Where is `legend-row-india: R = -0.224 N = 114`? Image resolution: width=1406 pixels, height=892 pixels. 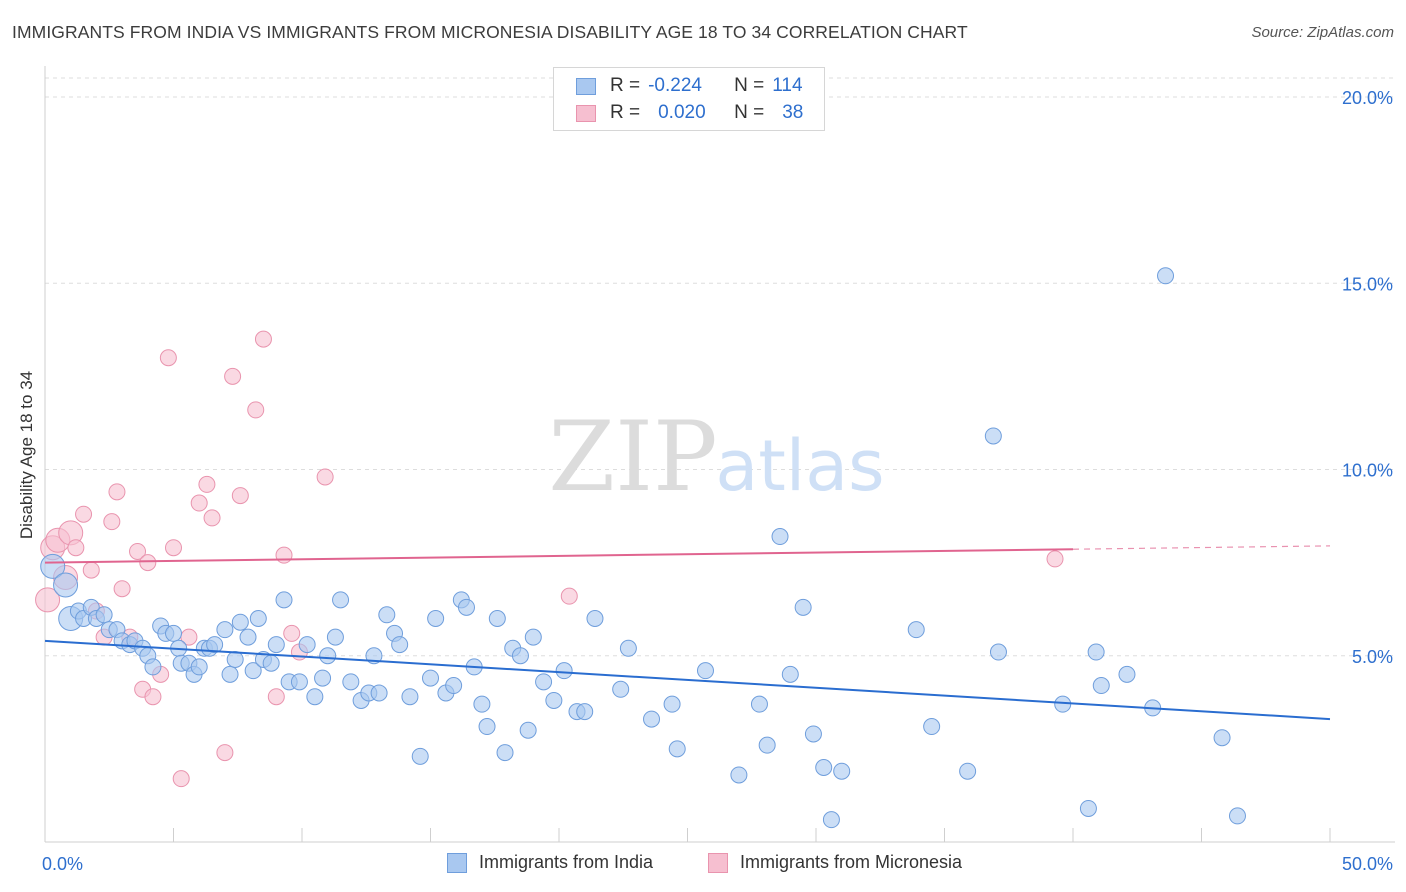 legend-row-india: R = -0.224 N = 114 is located at coordinates (689, 86).